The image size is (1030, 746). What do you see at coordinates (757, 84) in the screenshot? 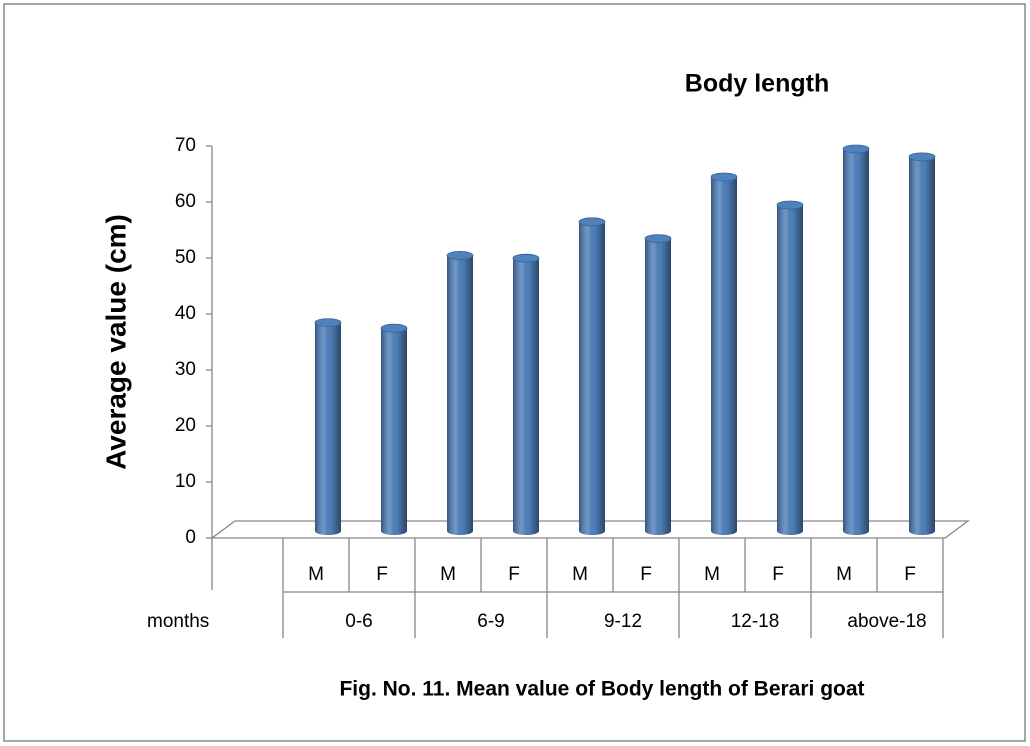
I see `chart-title: Body length` at bounding box center [757, 84].